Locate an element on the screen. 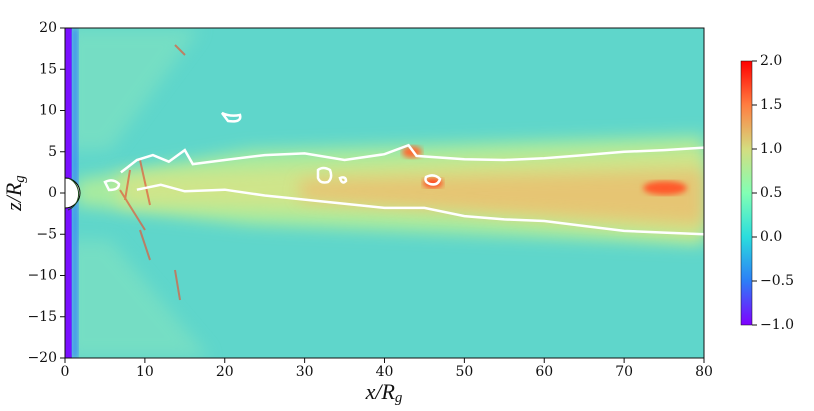 This screenshot has width=814, height=411. x-tick-label: 60 is located at coordinates (544, 372).